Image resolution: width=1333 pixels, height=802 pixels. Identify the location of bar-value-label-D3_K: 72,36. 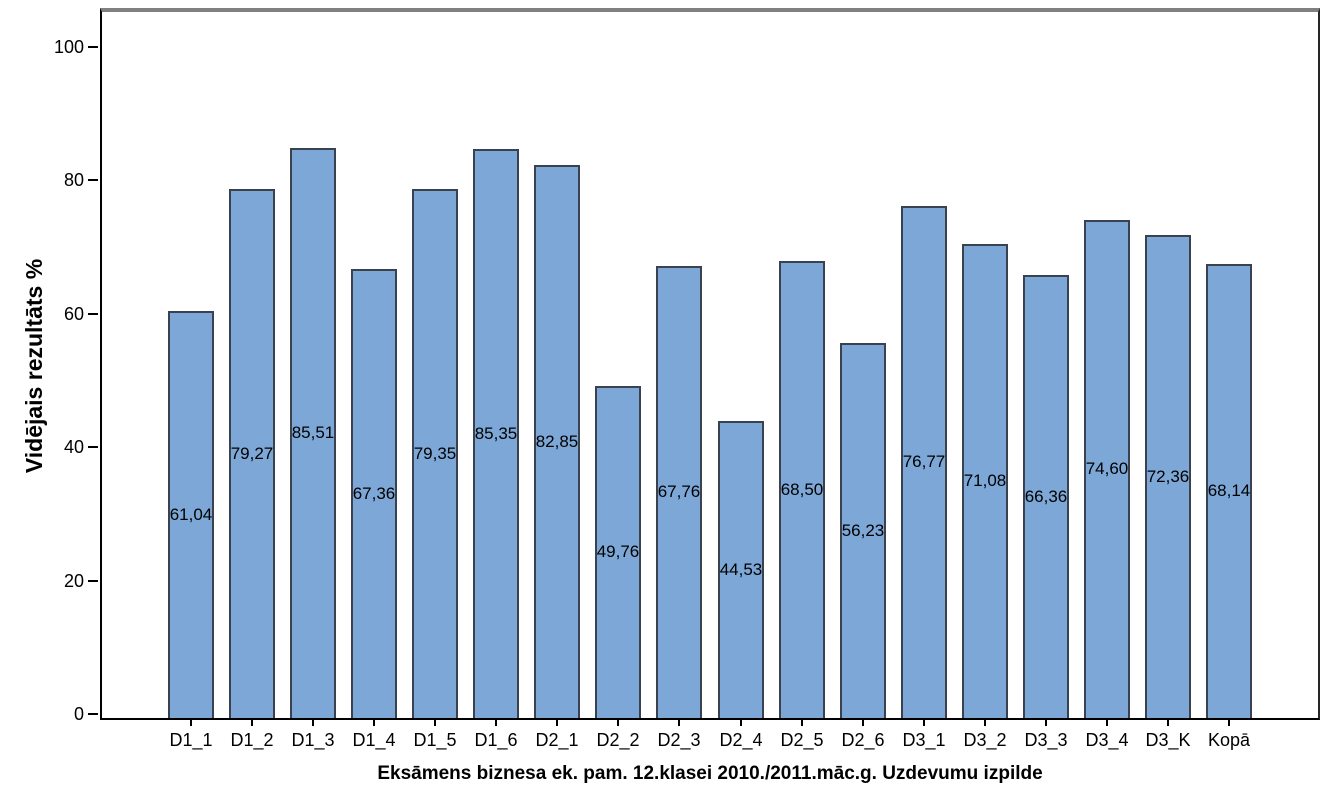
(1168, 476).